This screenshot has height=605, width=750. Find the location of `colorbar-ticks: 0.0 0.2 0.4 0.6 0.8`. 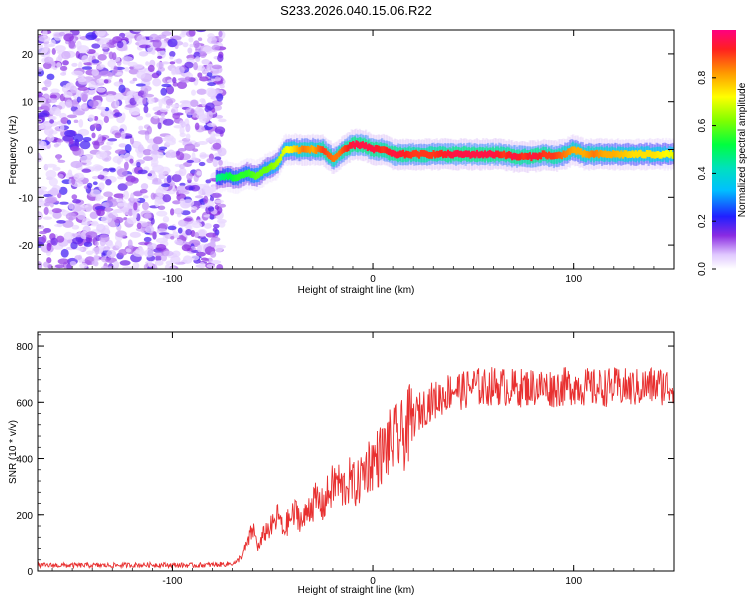

colorbar-ticks: 0.0 0.2 0.4 0.6 0.8 is located at coordinates (706, 173).